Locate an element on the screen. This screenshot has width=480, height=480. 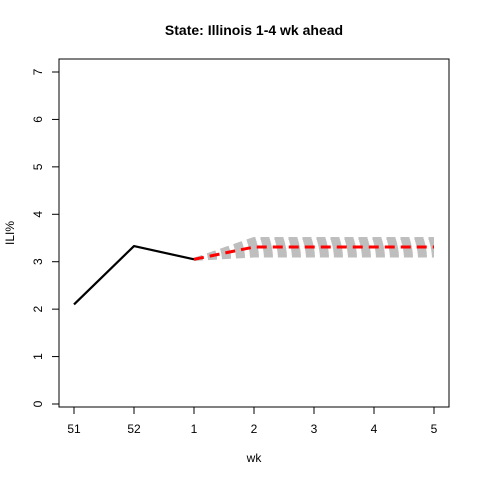
y-axis: 0 1 2 3 4 5 6 7 is located at coordinates (45, 237).